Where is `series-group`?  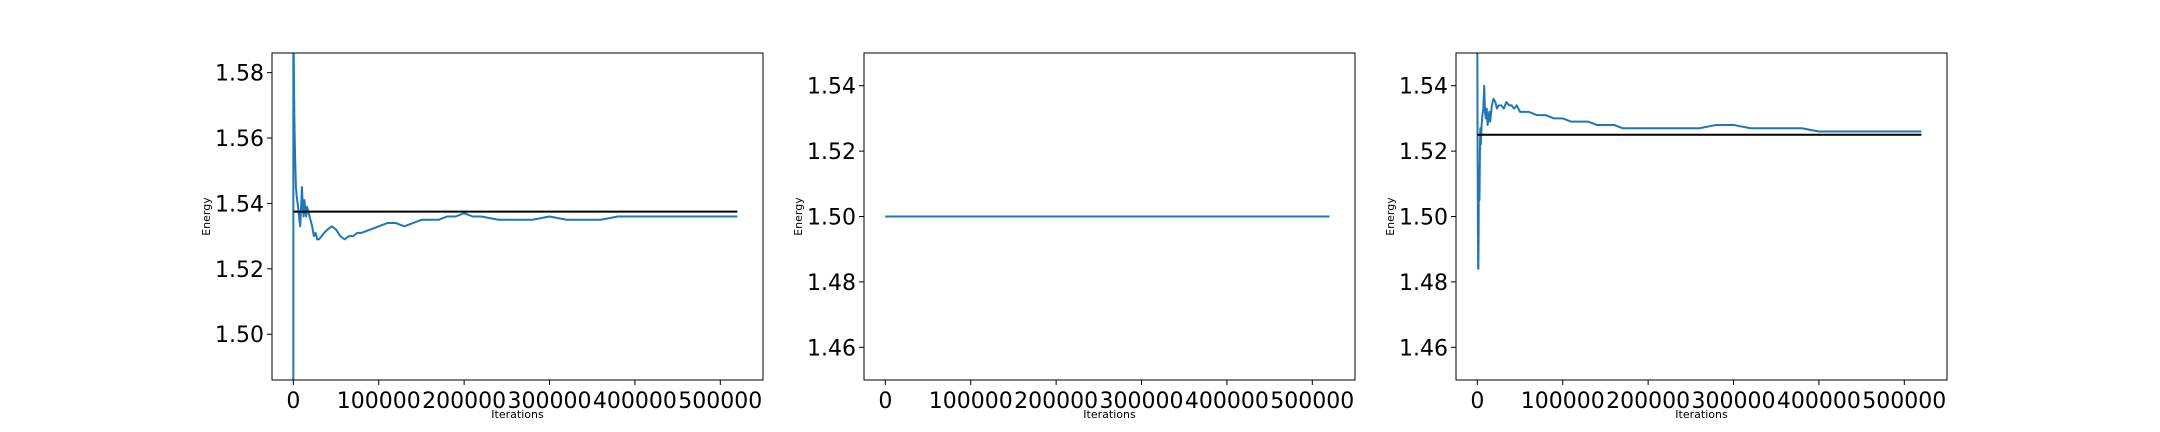 series-group is located at coordinates (1699, 161).